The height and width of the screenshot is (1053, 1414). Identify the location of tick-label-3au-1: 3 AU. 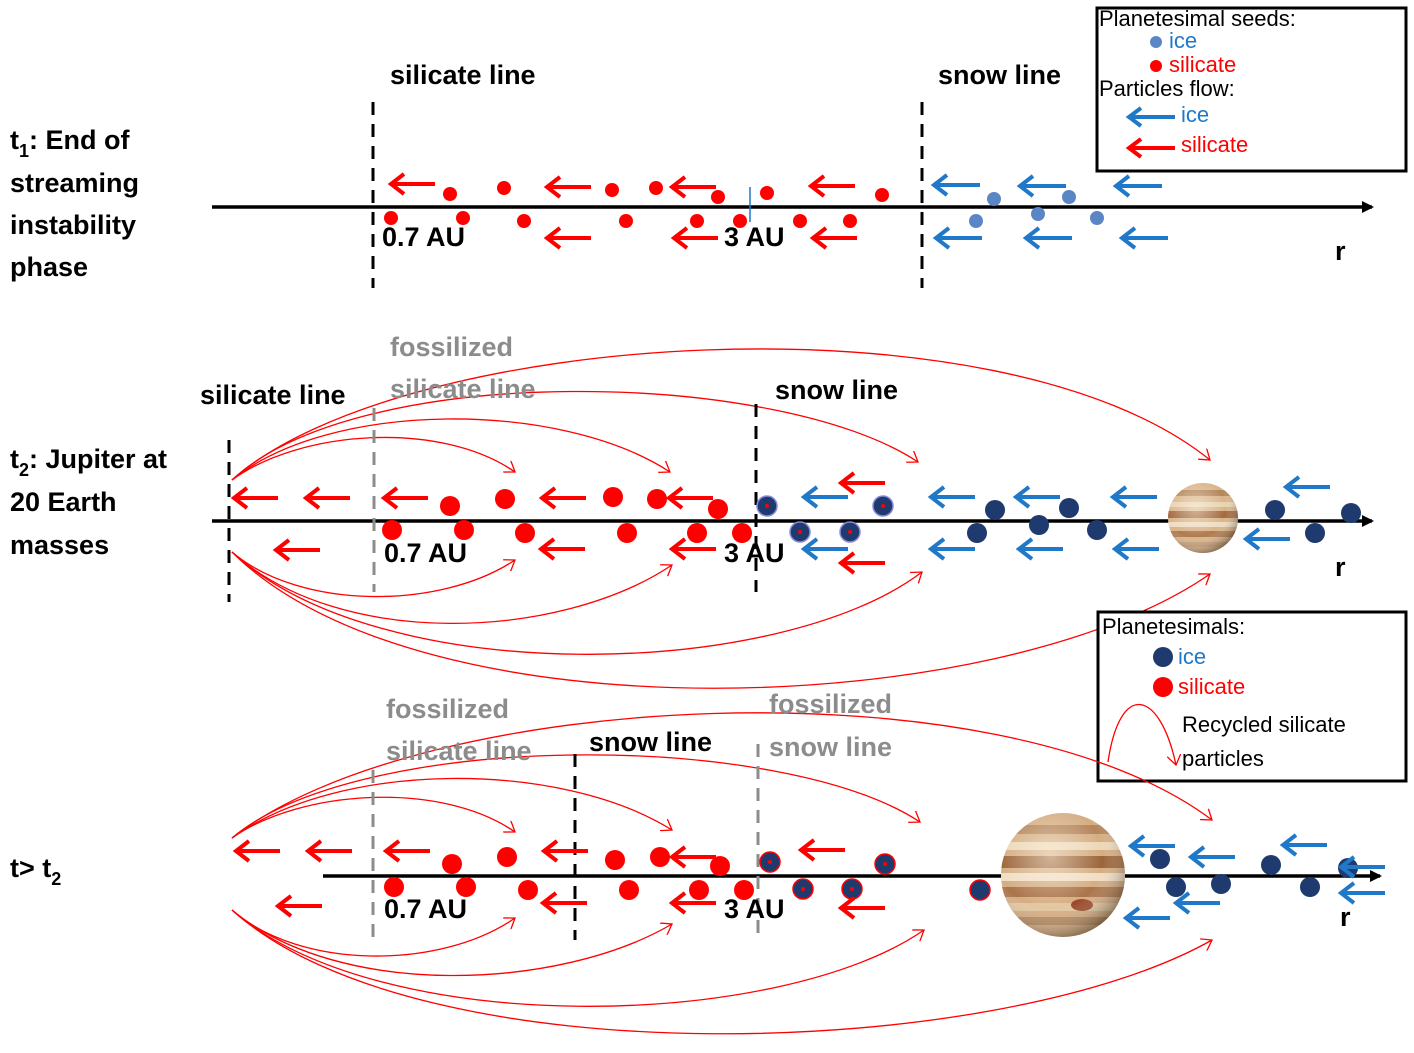
(754, 237).